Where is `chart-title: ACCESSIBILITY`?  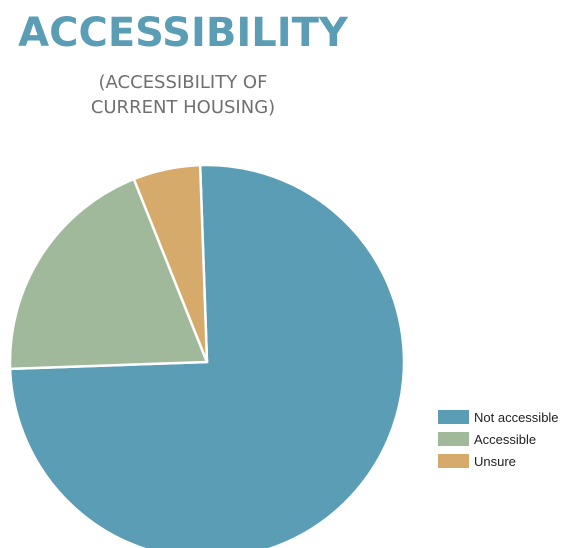
chart-title: ACCESSIBILITY is located at coordinates (183, 33).